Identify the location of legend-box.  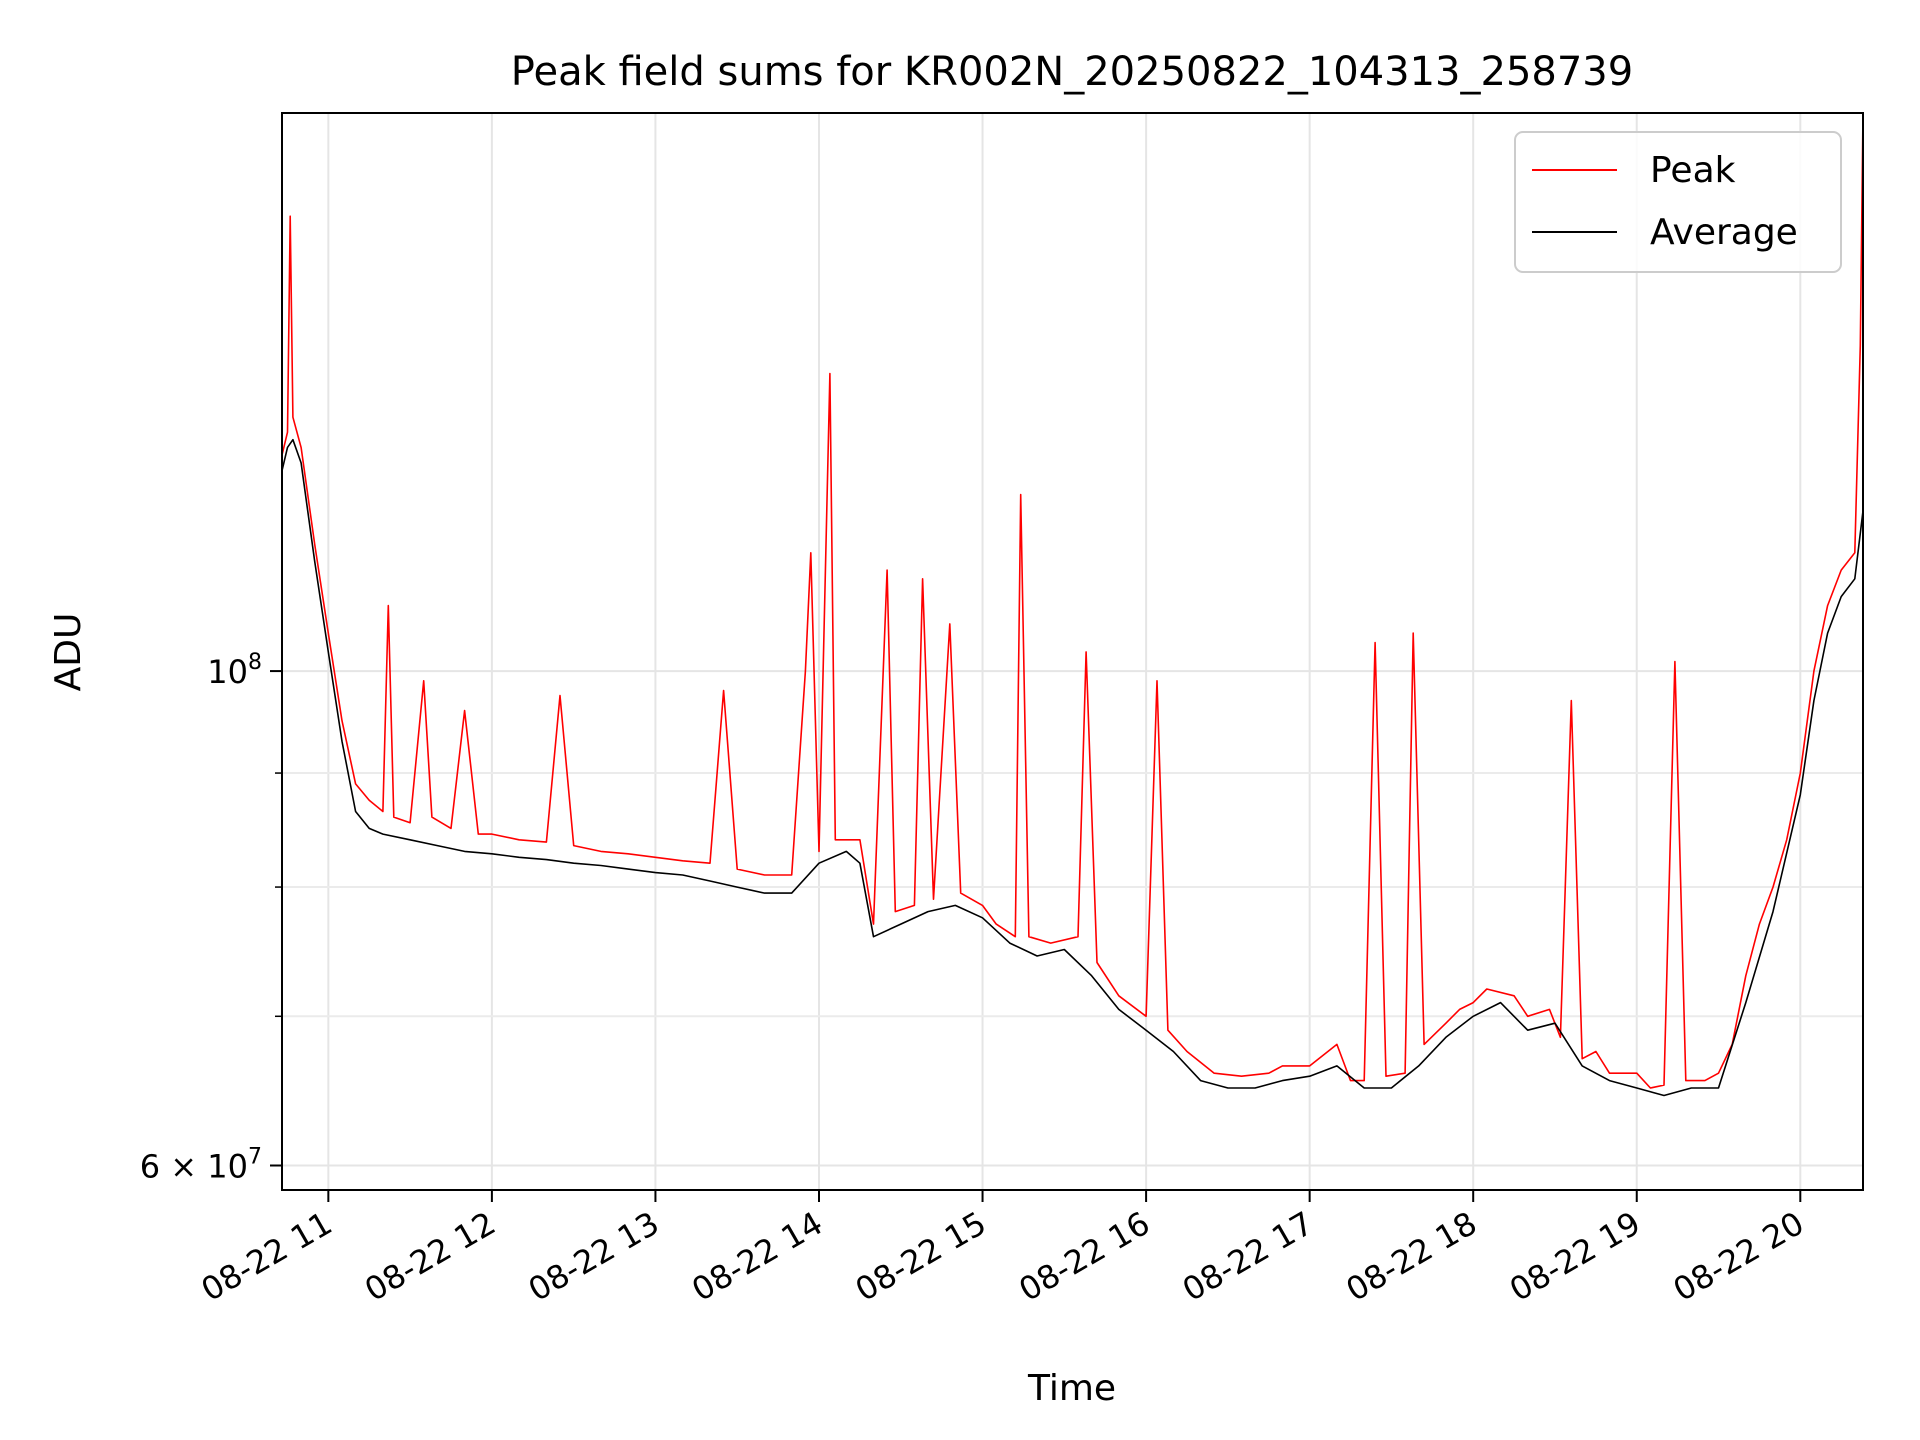
(1678, 202).